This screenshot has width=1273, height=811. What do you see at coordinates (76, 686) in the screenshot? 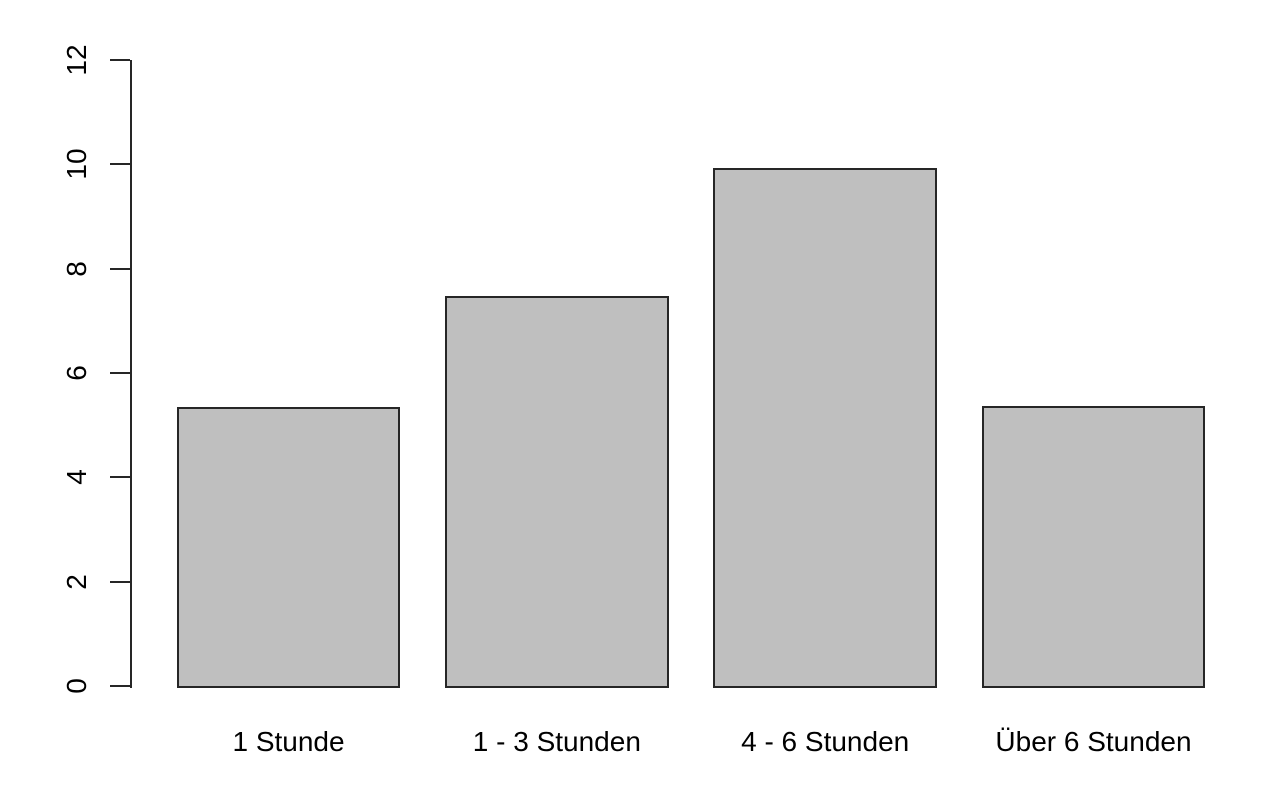
I see `y-axis-tick-label: 0` at bounding box center [76, 686].